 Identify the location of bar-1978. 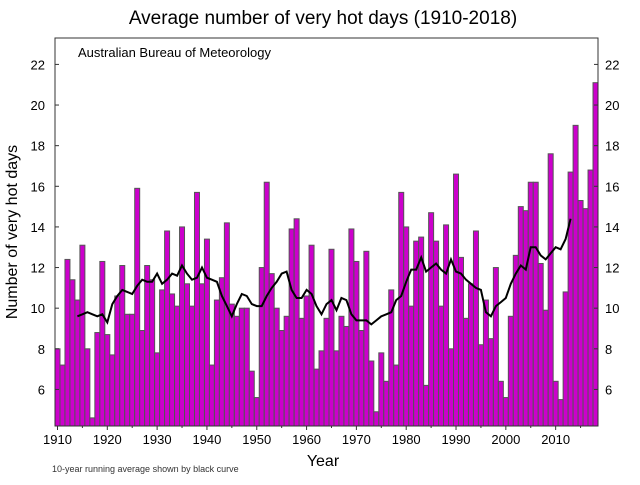
(396, 395).